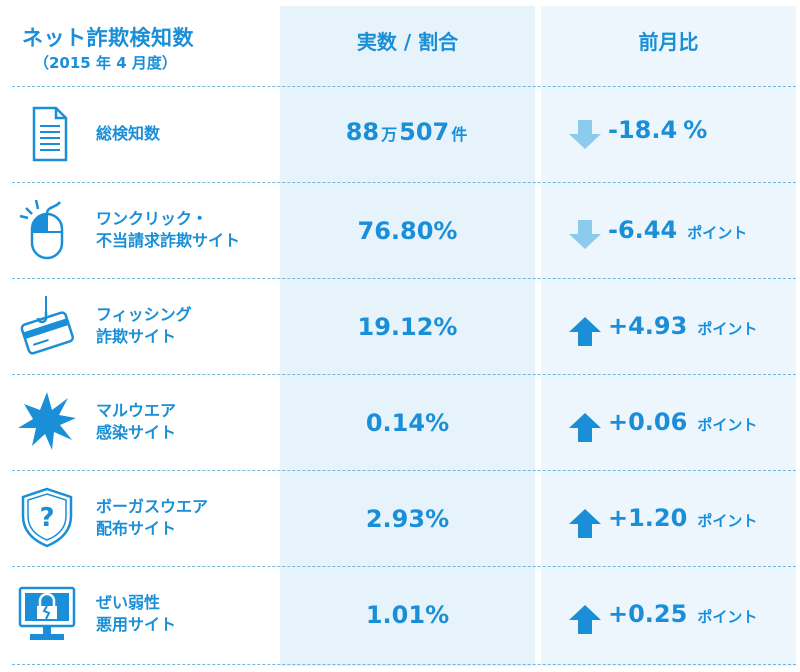  I want to click on row-value: 1.01%, so click(407, 615).